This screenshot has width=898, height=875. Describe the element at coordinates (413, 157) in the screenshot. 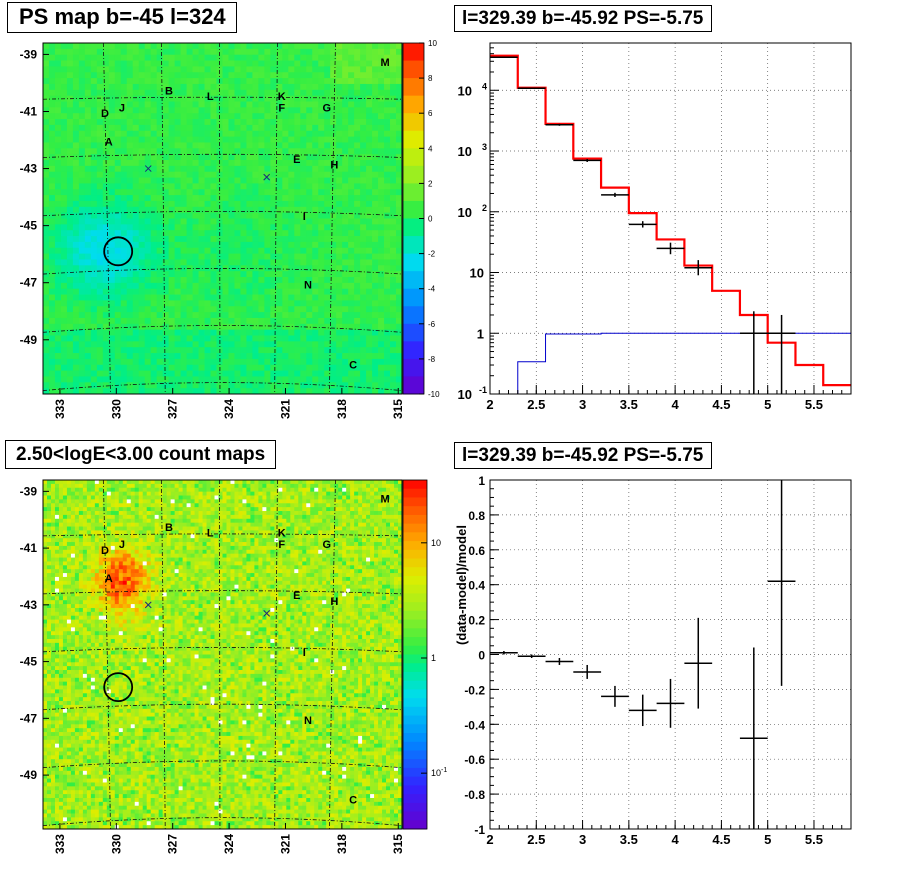

I see `colorbar-segment` at that location.